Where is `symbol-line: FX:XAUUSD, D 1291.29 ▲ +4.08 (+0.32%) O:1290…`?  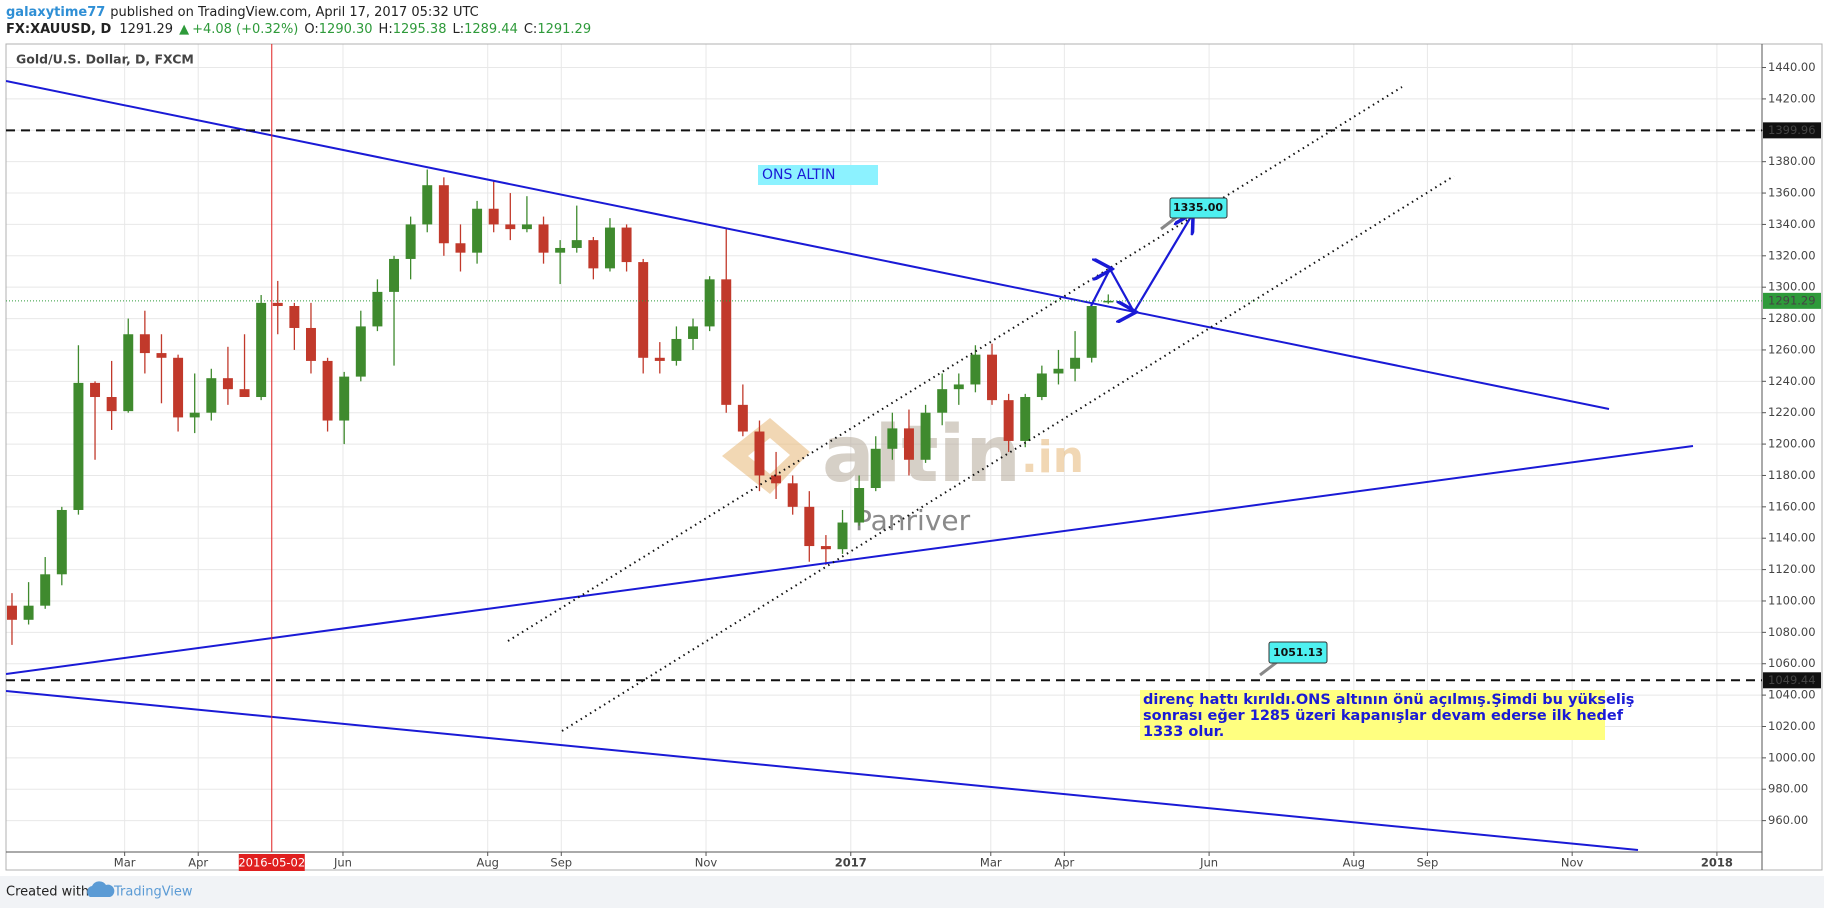 symbol-line: FX:XAUUSD, D 1291.29 ▲ +4.08 (+0.32%) O:1290… is located at coordinates (298, 29).